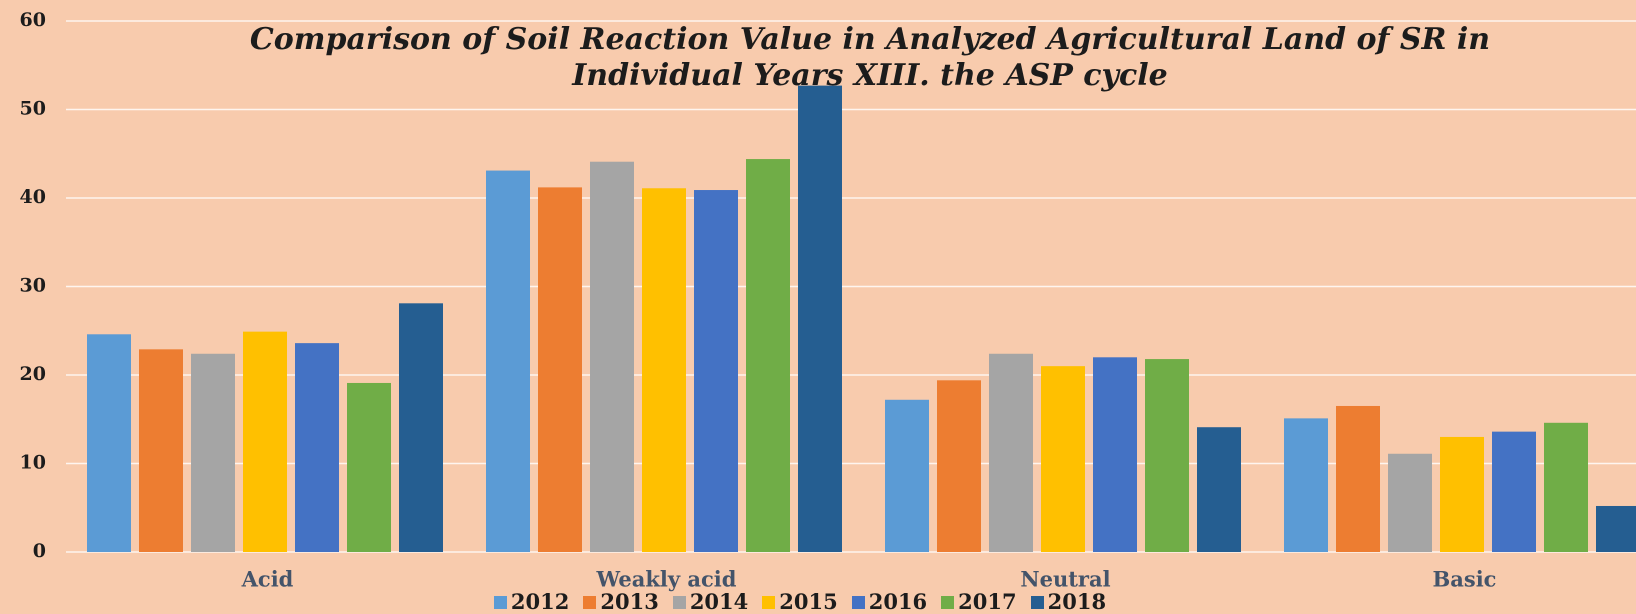 The image size is (1636, 614). Describe the element at coordinates (33, 286) in the screenshot. I see `y-tick-label: 30` at that location.